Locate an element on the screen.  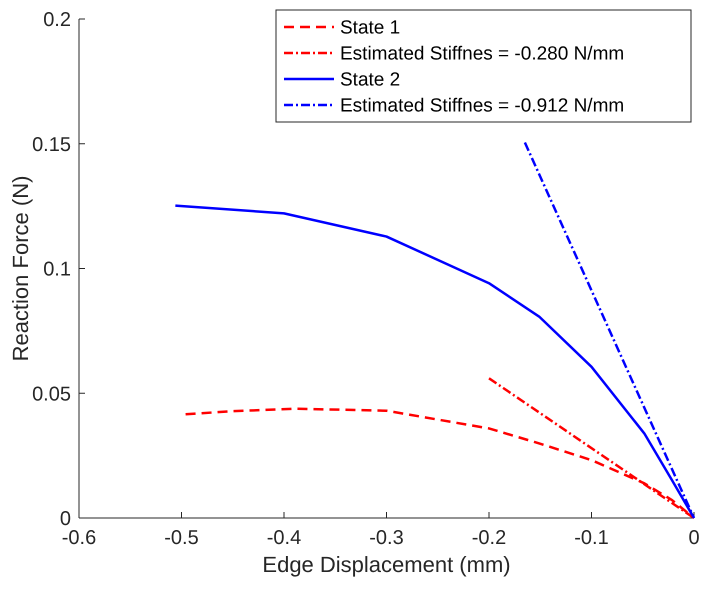
x-tick-label: -0.6 is located at coordinates (79, 538).